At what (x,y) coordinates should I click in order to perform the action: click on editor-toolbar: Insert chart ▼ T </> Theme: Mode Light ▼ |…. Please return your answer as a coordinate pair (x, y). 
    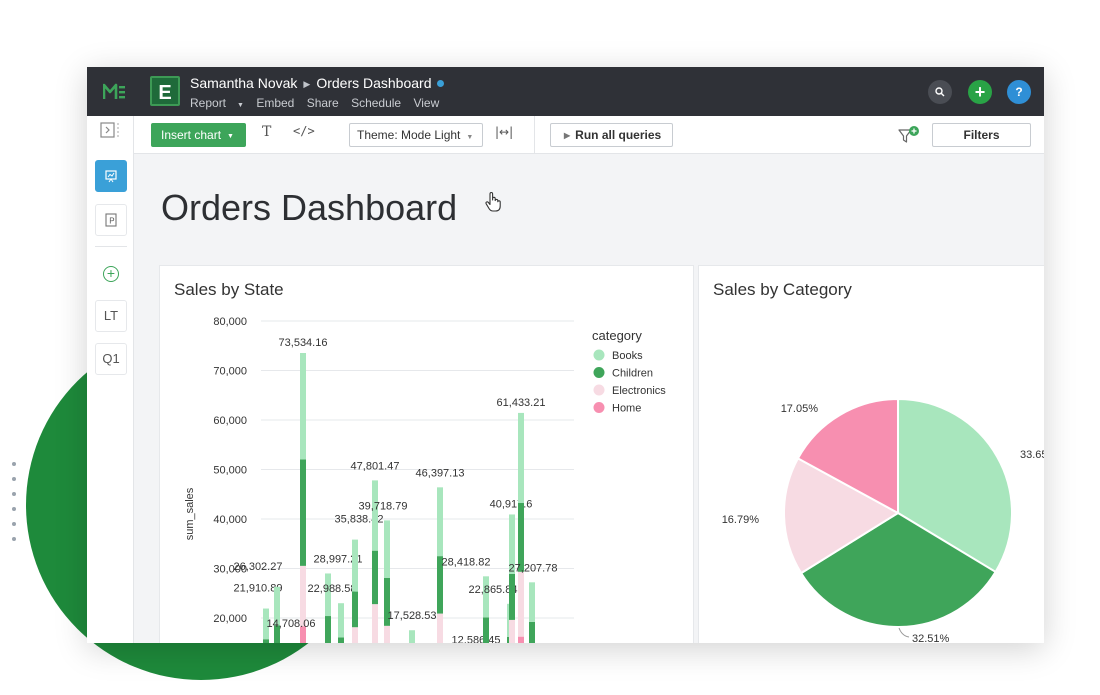
    Looking at the image, I should click on (589, 135).